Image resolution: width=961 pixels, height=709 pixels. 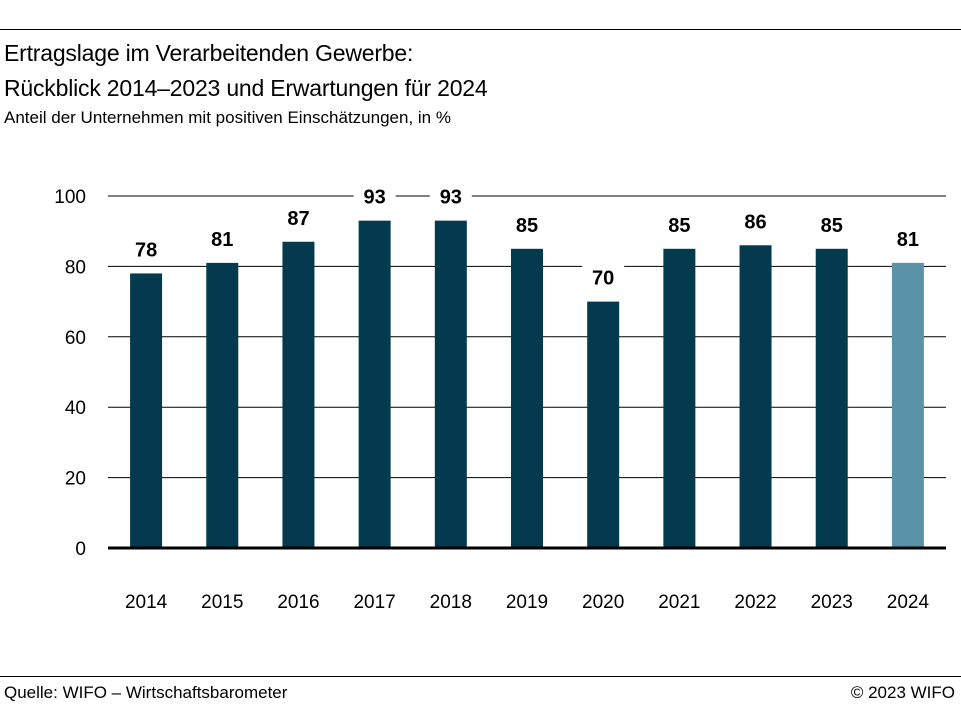 What do you see at coordinates (146, 602) in the screenshot?
I see `x-tick-label: 2014` at bounding box center [146, 602].